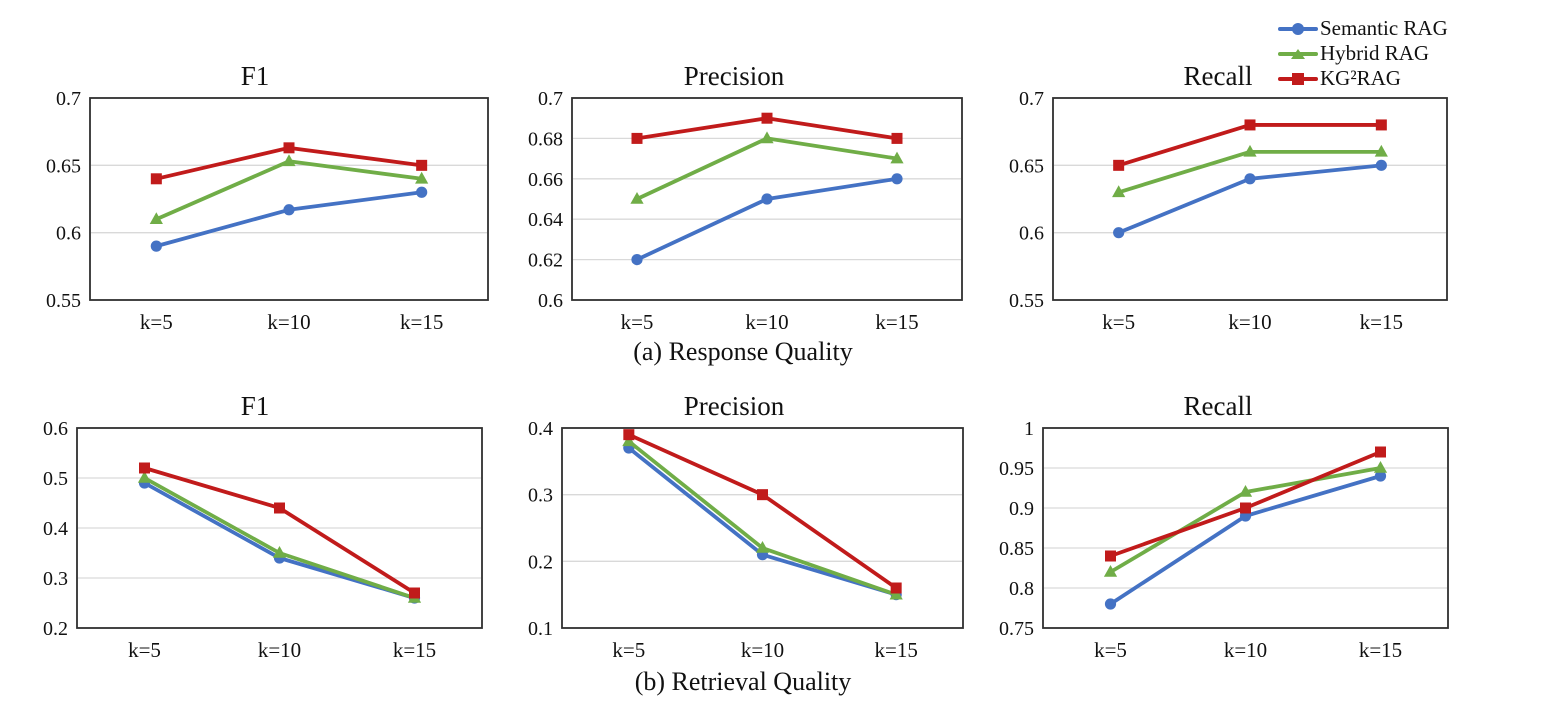 The image size is (1552, 717). I want to click on chart-svg-retrieval-f1: F1 0.2 0.3 0.4 0.5 0.6 k=5 k=10 k=15, so click(263, 526).